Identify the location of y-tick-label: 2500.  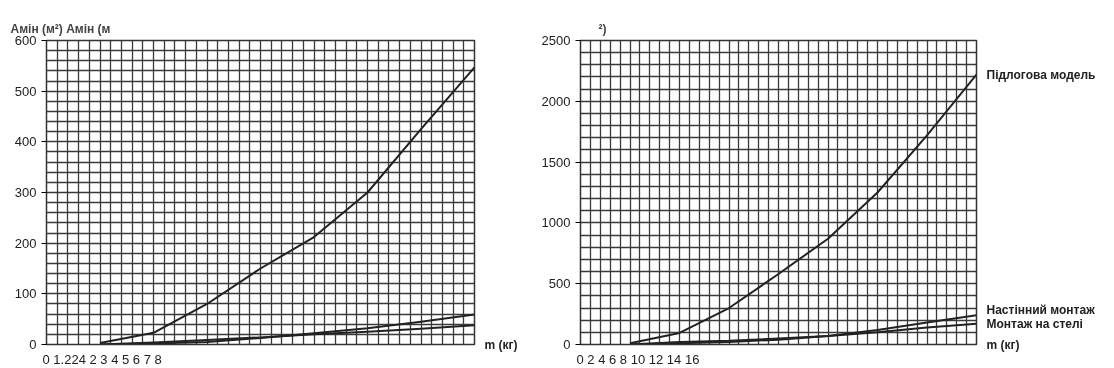
(556, 40).